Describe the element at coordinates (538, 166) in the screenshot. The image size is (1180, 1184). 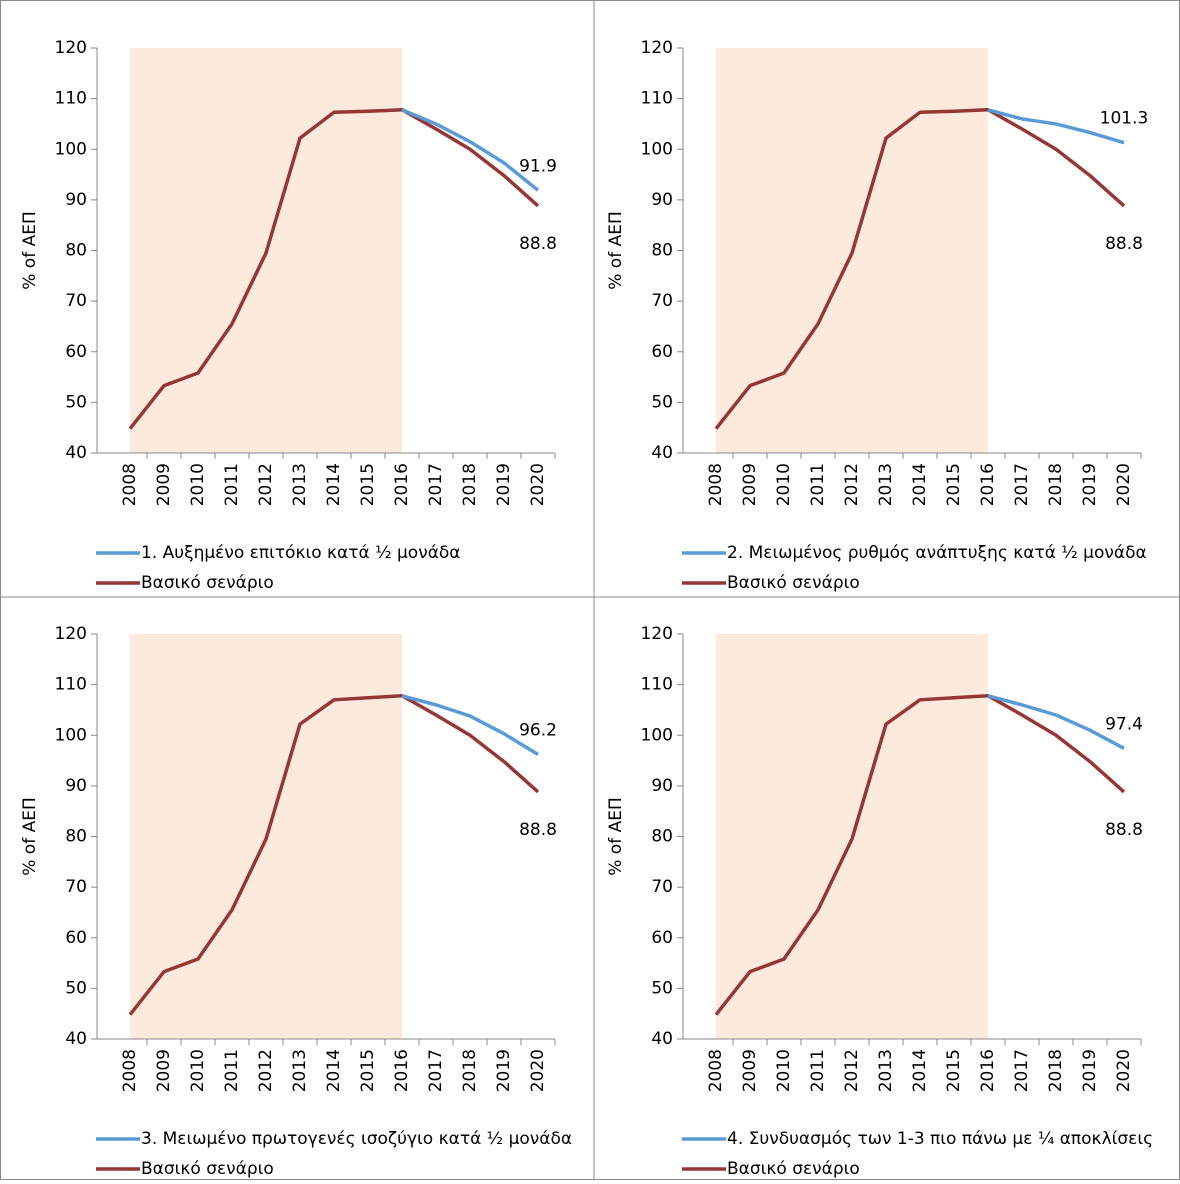
I see `data-label: 91.9` at that location.